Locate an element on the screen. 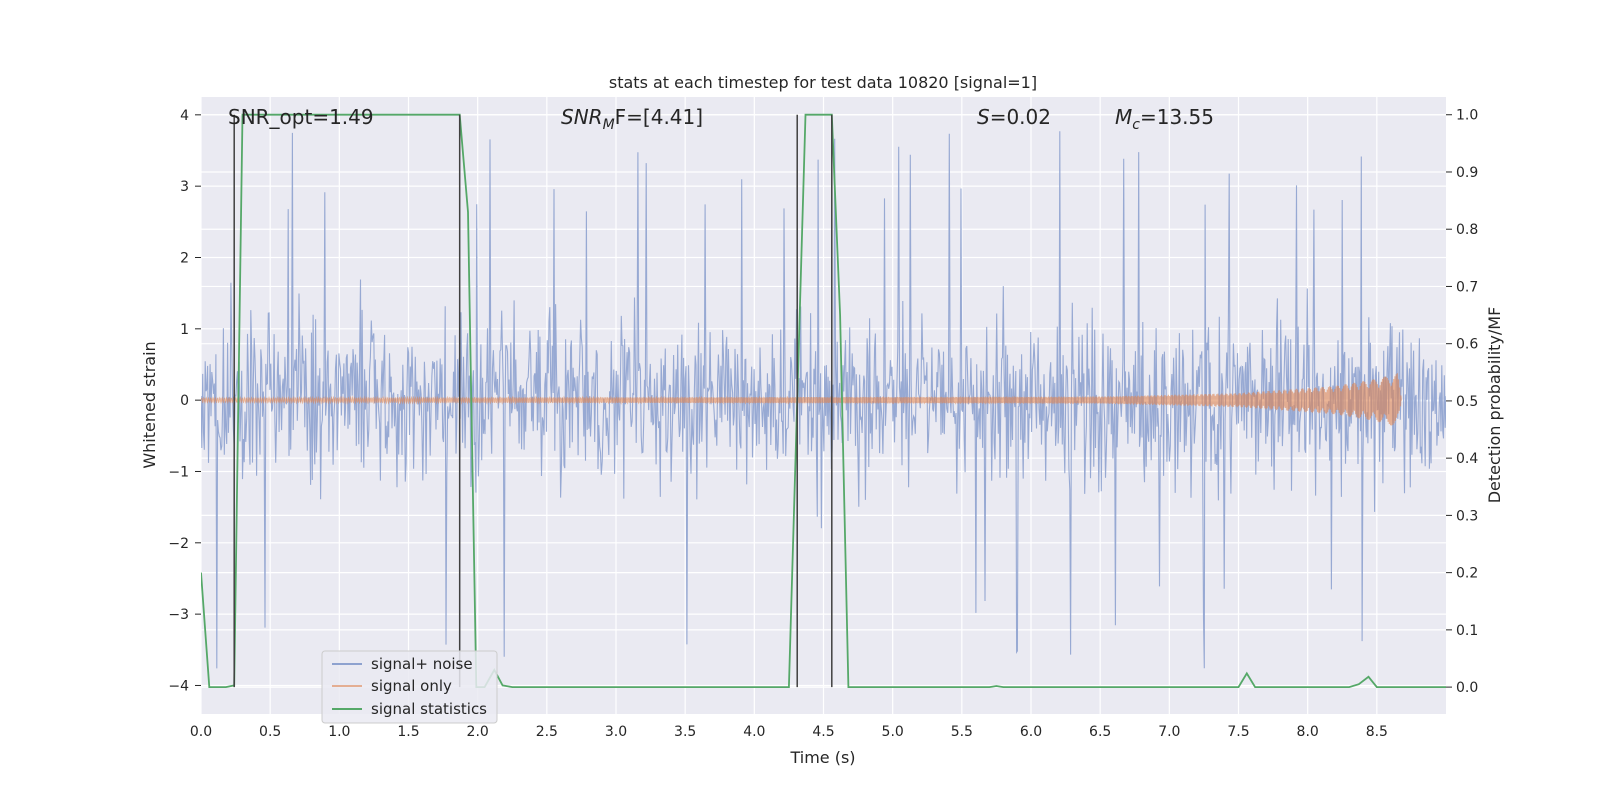 This screenshot has width=1600, height=804. signal-only-line is located at coordinates (801, 399).